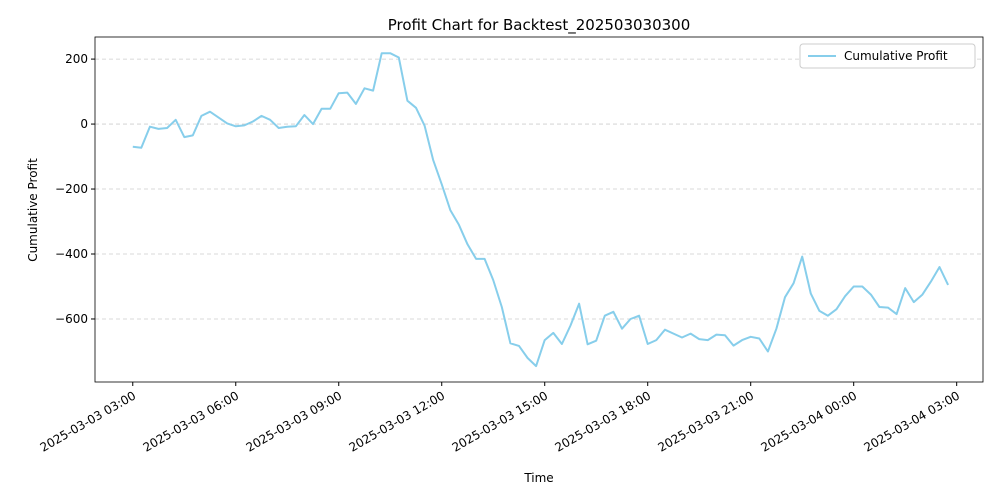 This screenshot has width=1000, height=500. What do you see at coordinates (500, 421) in the screenshot?
I see `x-tick-label: 2025-03-03 15:00` at bounding box center [500, 421].